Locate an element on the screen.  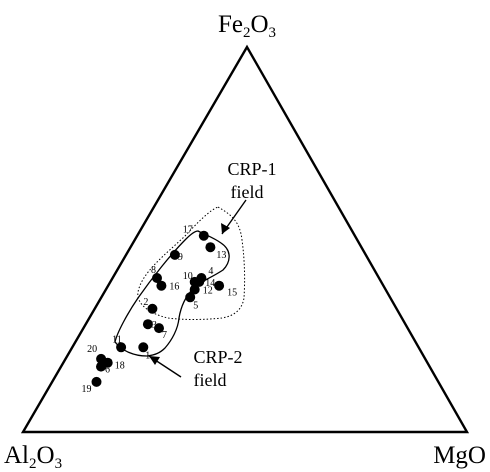
sample-point-label-1: 1 is located at coordinates (147, 355).